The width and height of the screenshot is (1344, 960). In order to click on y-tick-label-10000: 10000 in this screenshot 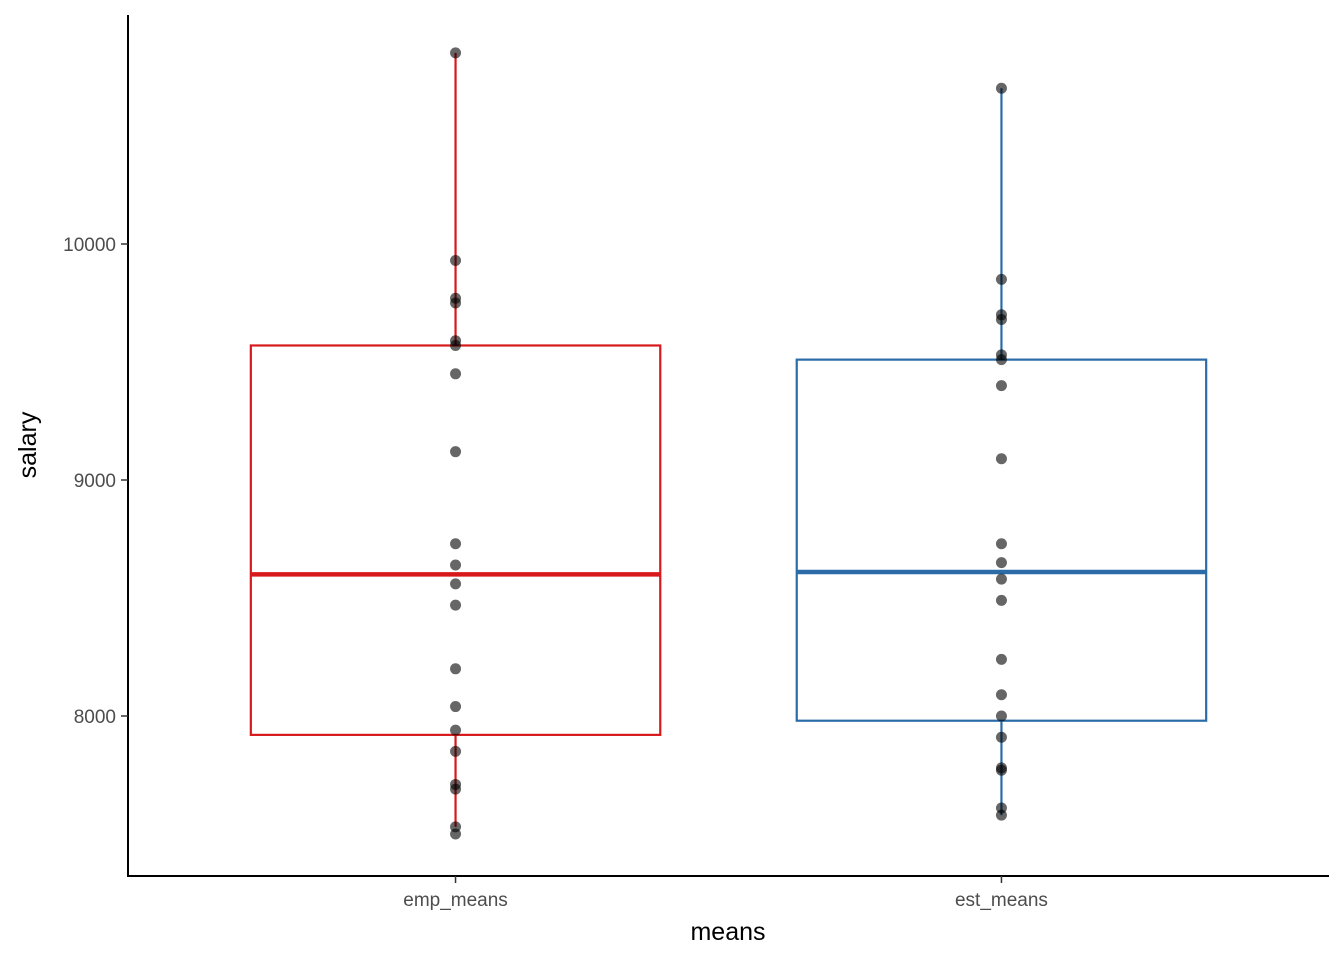, I will do `click(89, 245)`.